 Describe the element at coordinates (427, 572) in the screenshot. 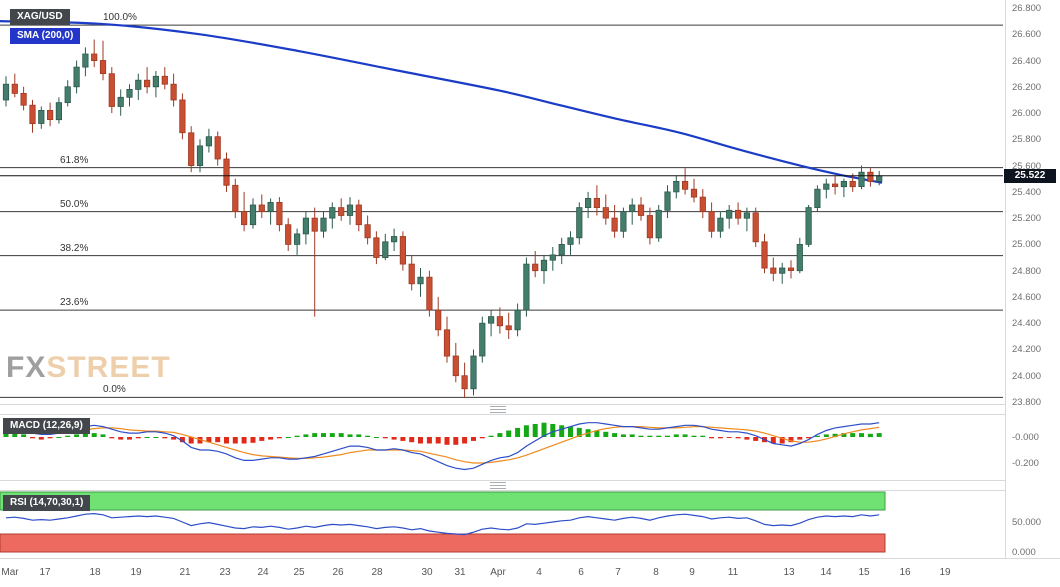

I see `time-axis-label: 30` at that location.